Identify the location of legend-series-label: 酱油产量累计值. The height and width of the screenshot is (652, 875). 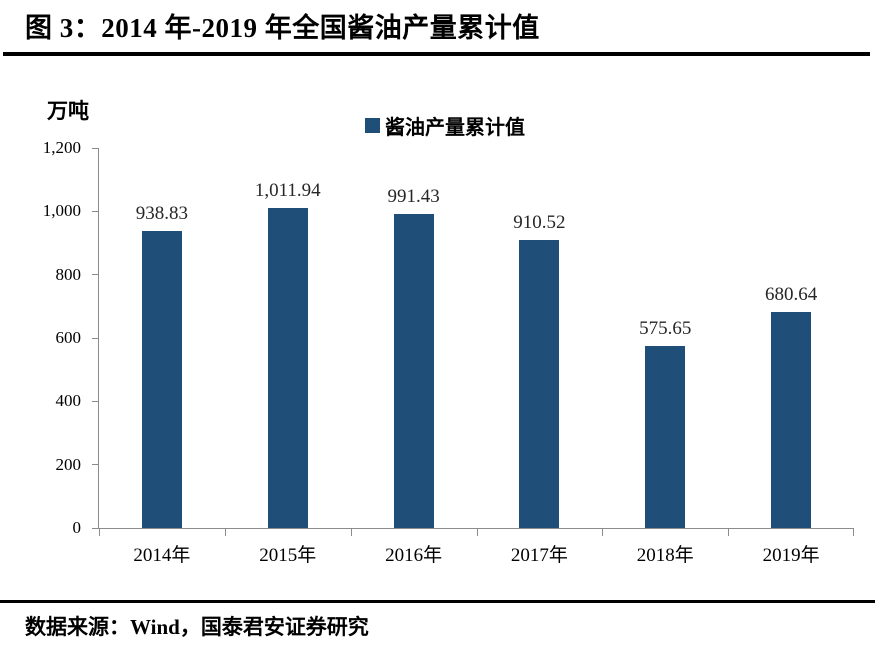
(455, 128).